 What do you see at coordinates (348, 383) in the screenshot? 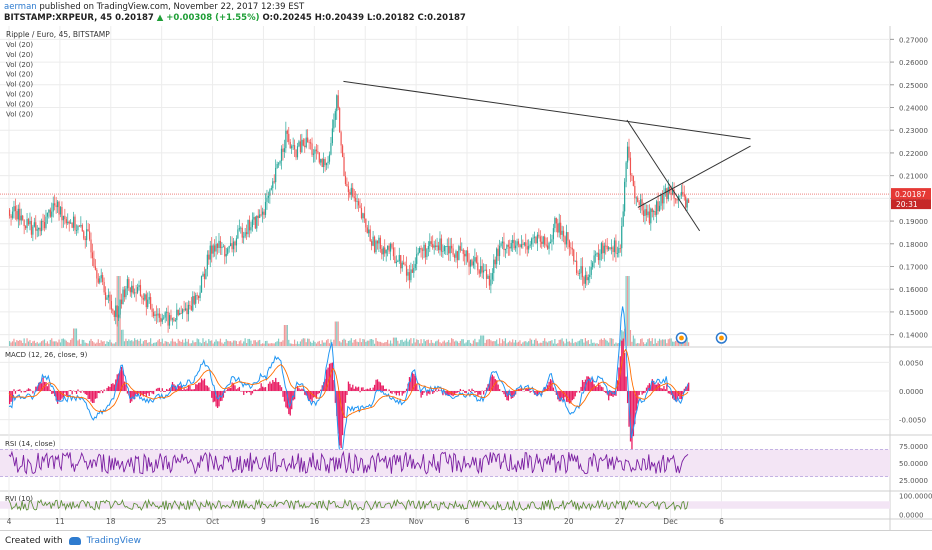
I see `macd-signal-line` at bounding box center [348, 383].